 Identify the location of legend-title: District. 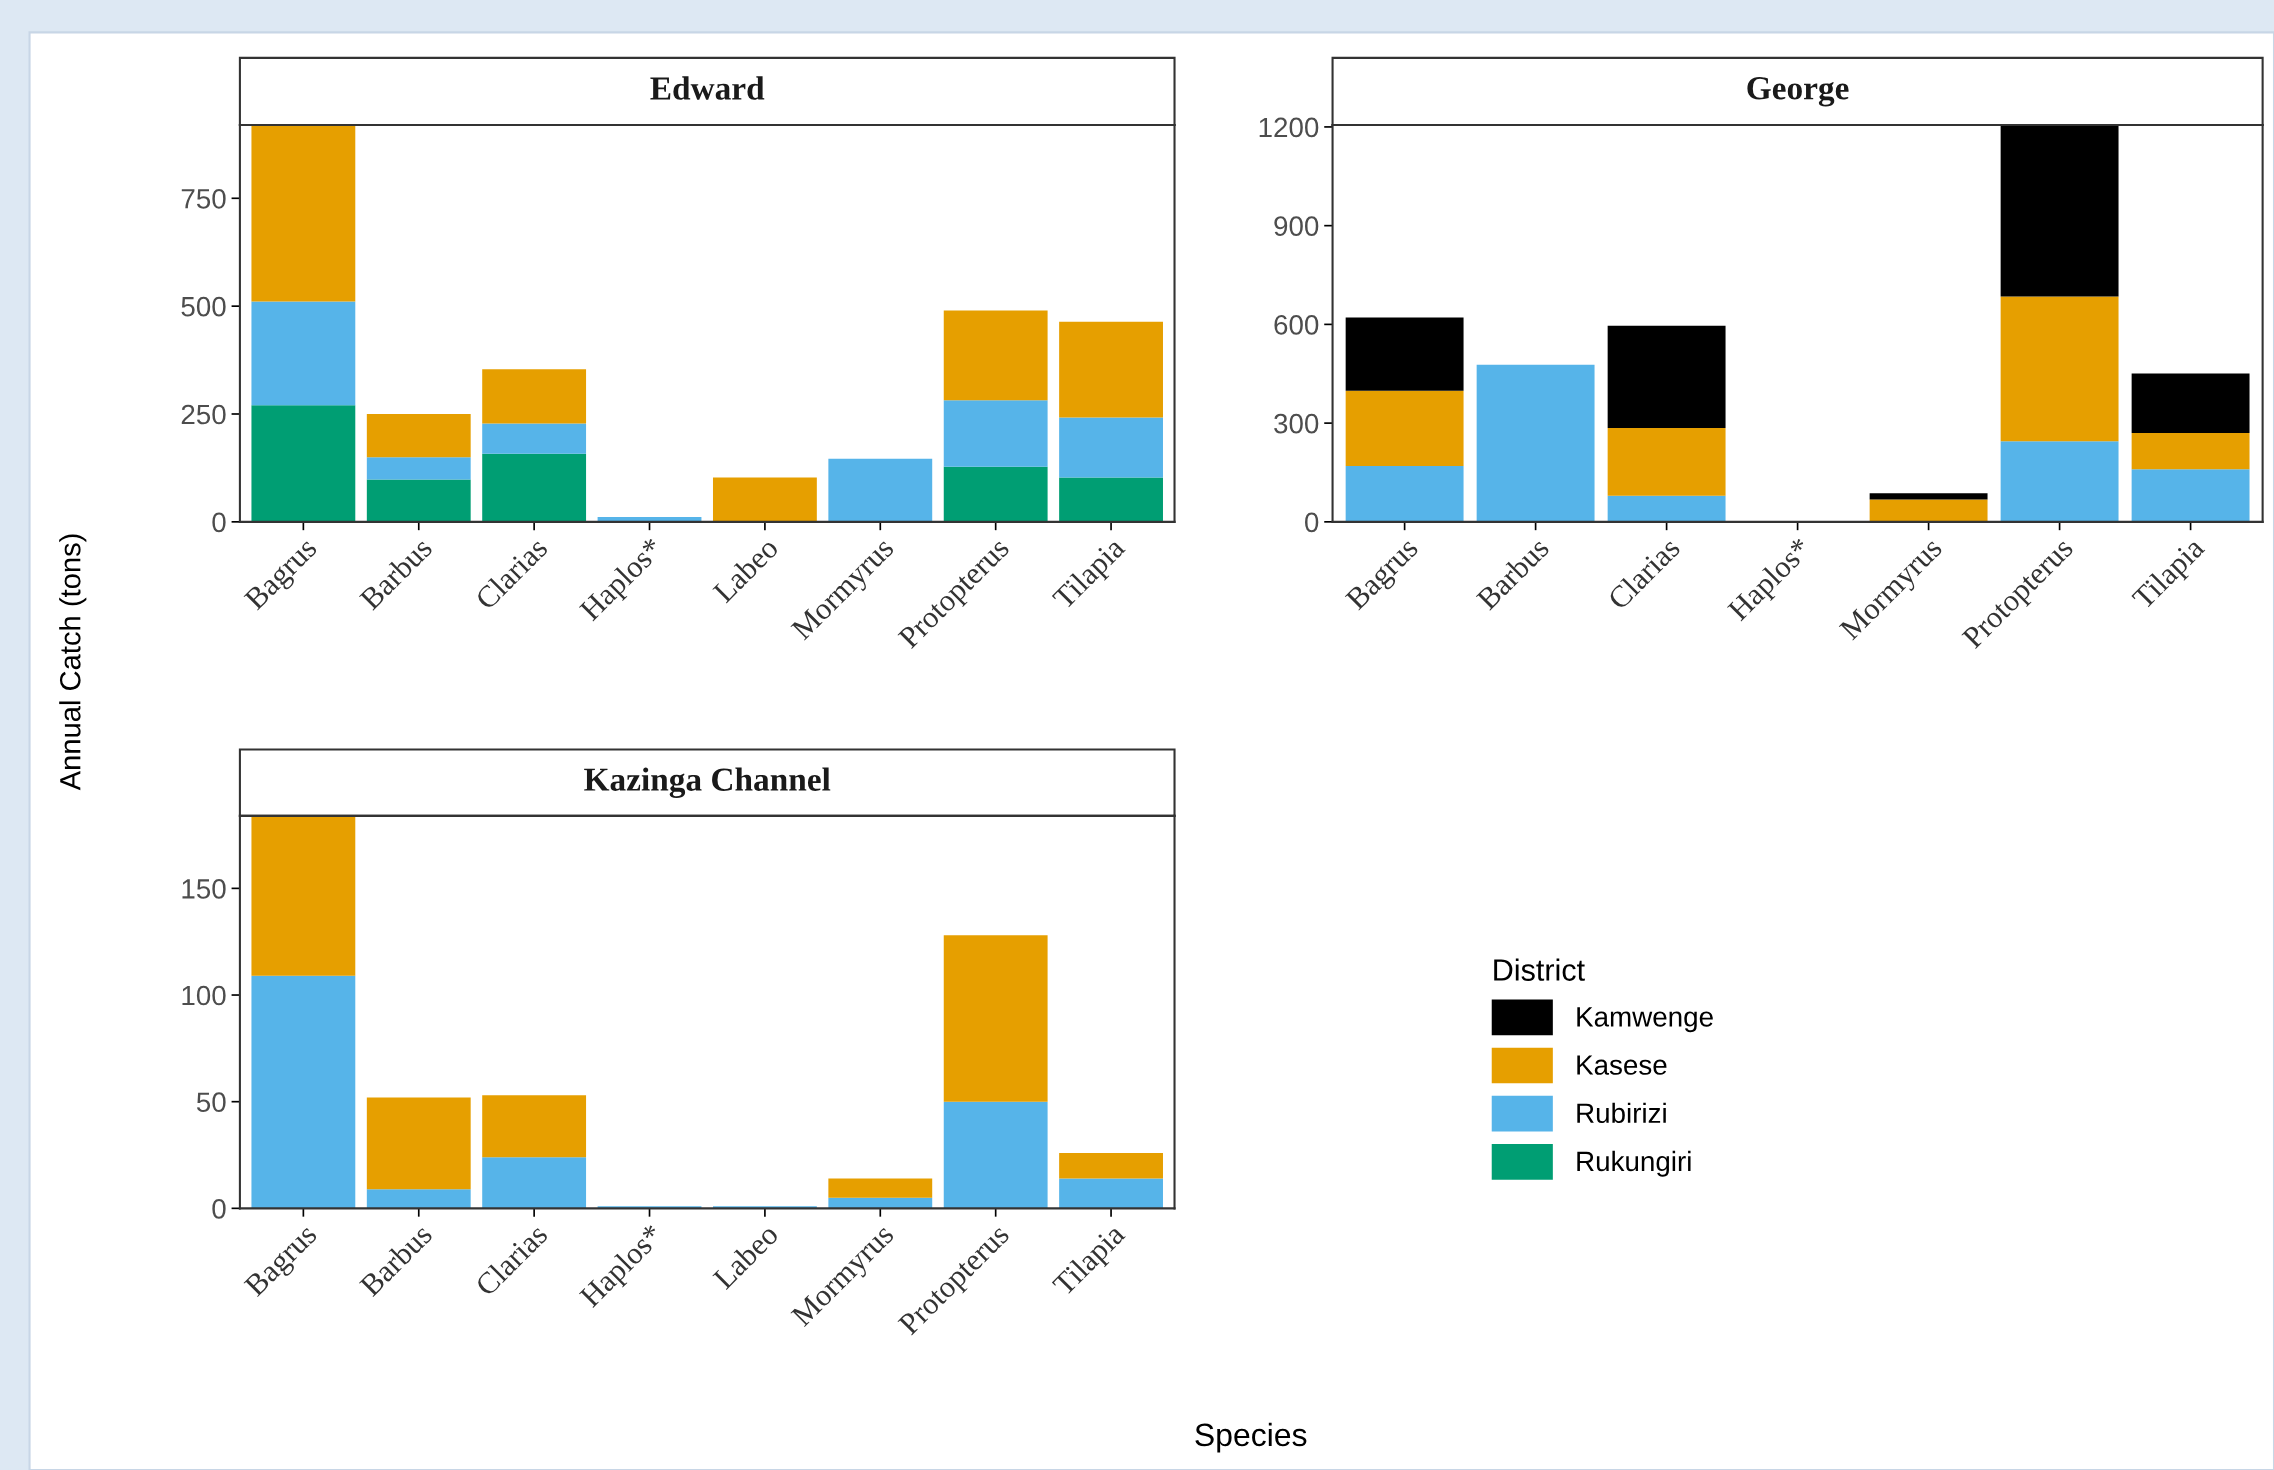
(1539, 969).